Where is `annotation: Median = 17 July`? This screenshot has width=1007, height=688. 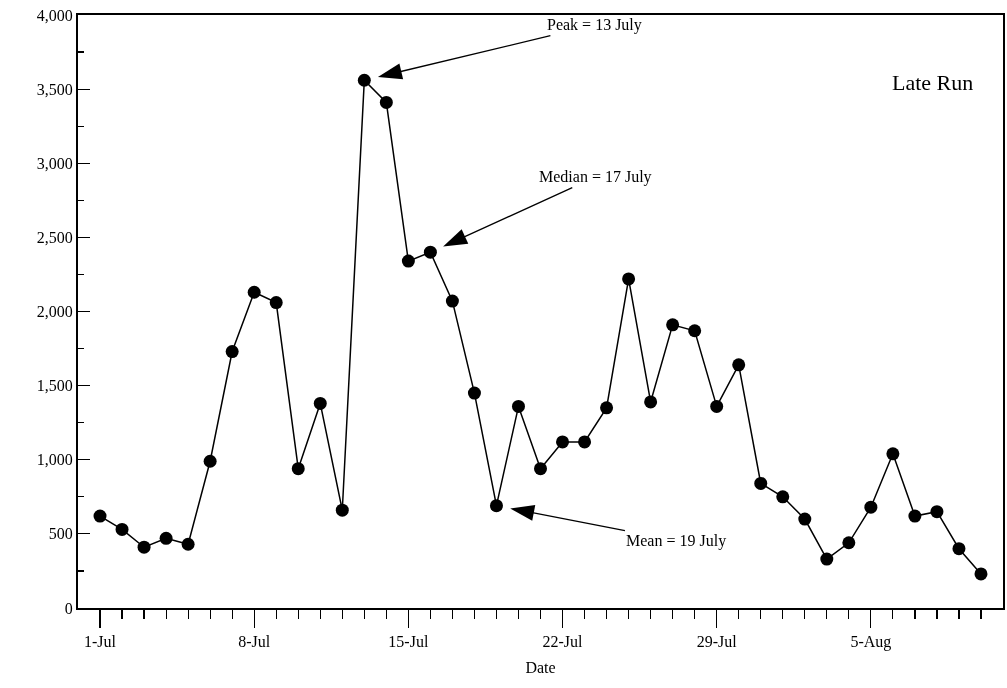 annotation: Median = 17 July is located at coordinates (595, 177).